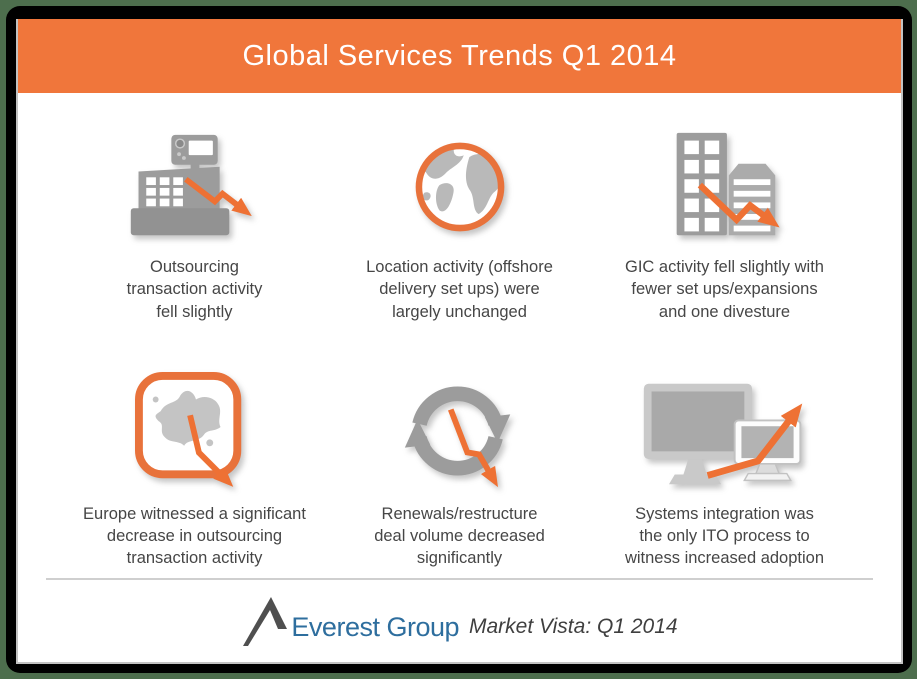  I want to click on growth-arrow-icon, so click(754, 441).